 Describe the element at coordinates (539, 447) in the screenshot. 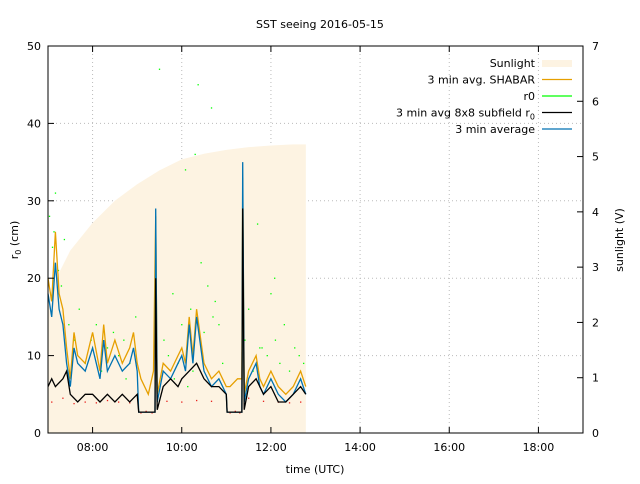

I see `x-tick-label: 18:00` at that location.